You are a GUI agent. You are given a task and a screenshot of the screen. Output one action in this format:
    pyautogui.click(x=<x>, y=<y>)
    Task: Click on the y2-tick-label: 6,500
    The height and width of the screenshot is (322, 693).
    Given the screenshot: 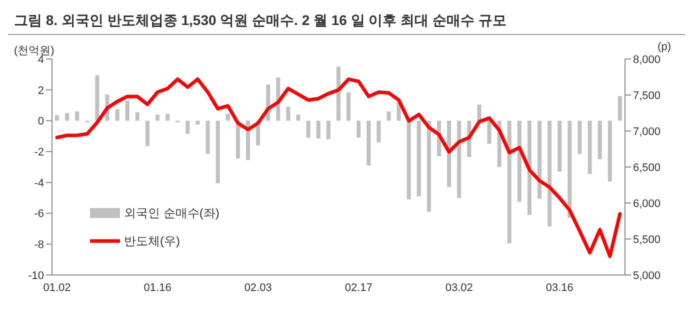 What is the action you would take?
    pyautogui.click(x=647, y=168)
    